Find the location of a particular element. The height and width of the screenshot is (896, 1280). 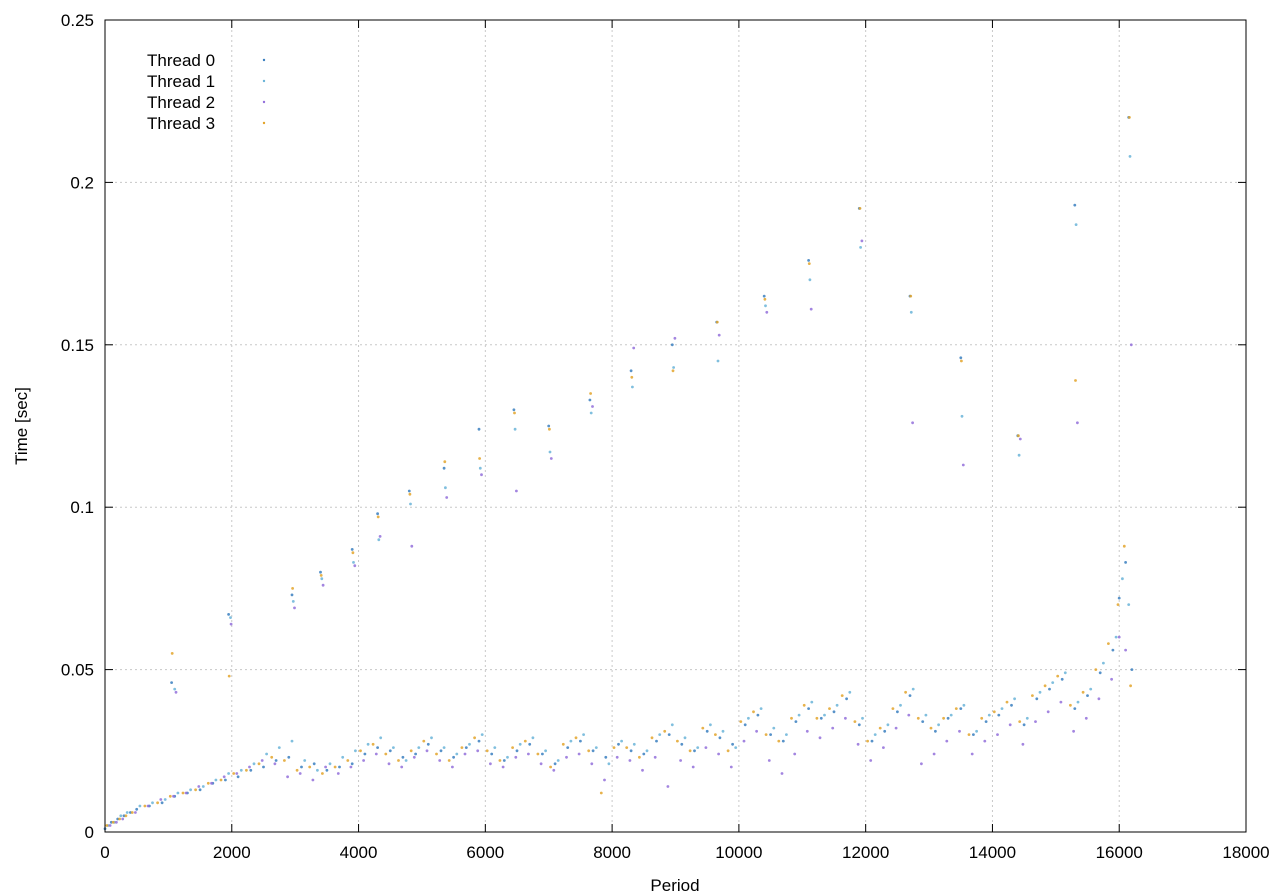

x-tick-label: 16000 is located at coordinates (1119, 852).